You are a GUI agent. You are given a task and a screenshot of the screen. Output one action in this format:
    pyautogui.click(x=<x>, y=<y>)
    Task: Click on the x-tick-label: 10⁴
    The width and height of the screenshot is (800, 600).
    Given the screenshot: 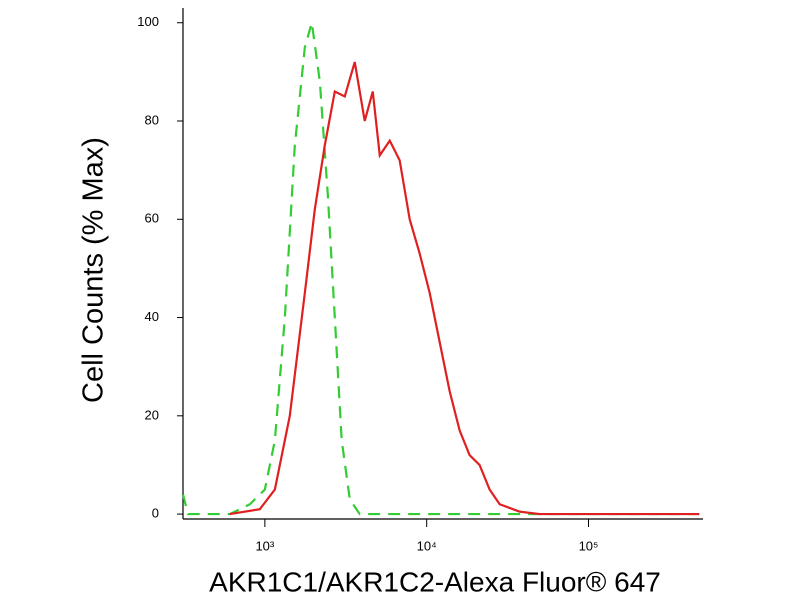 What is the action you would take?
    pyautogui.click(x=427, y=545)
    